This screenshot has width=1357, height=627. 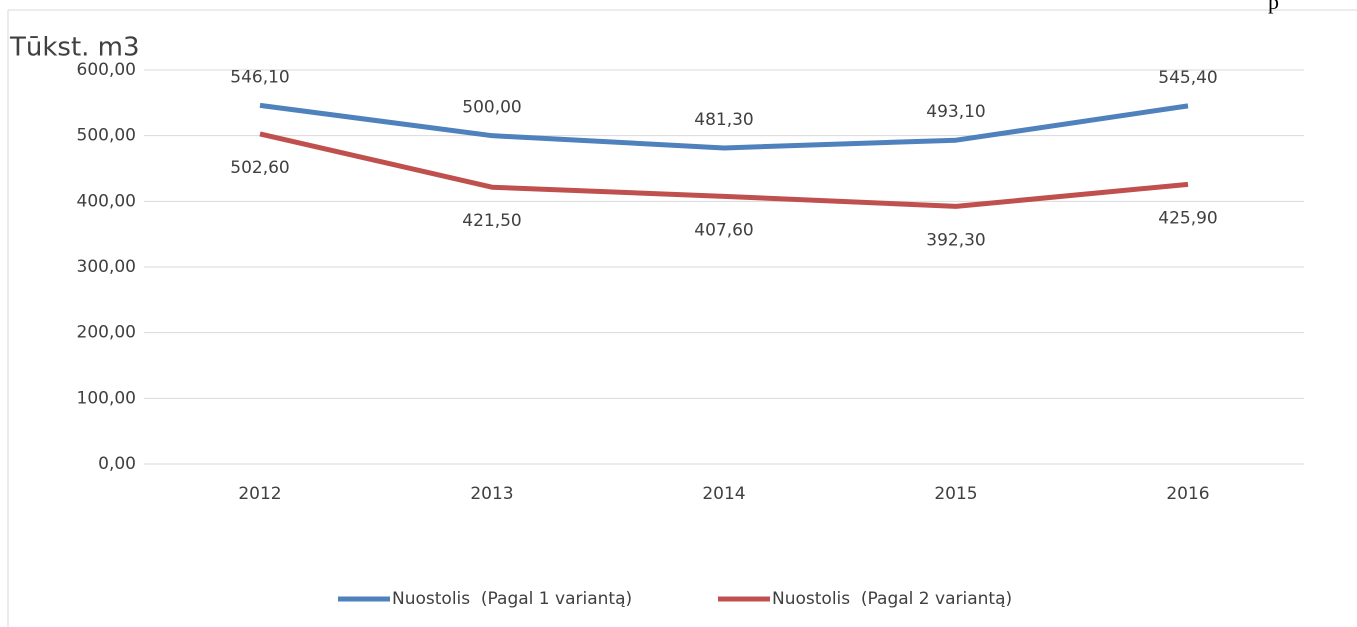 I want to click on data-label: 545,40, so click(x=1187, y=78).